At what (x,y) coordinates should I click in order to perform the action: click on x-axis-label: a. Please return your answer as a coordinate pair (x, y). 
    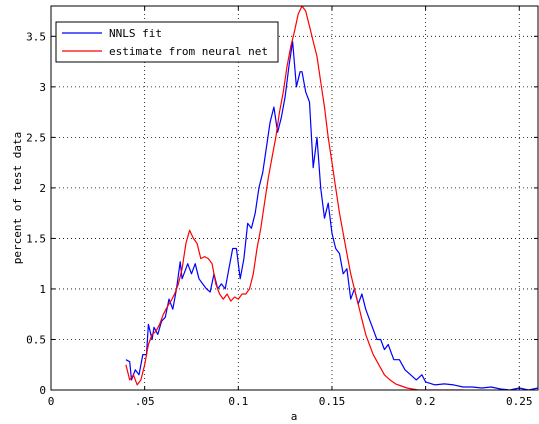
    Looking at the image, I should click on (294, 416).